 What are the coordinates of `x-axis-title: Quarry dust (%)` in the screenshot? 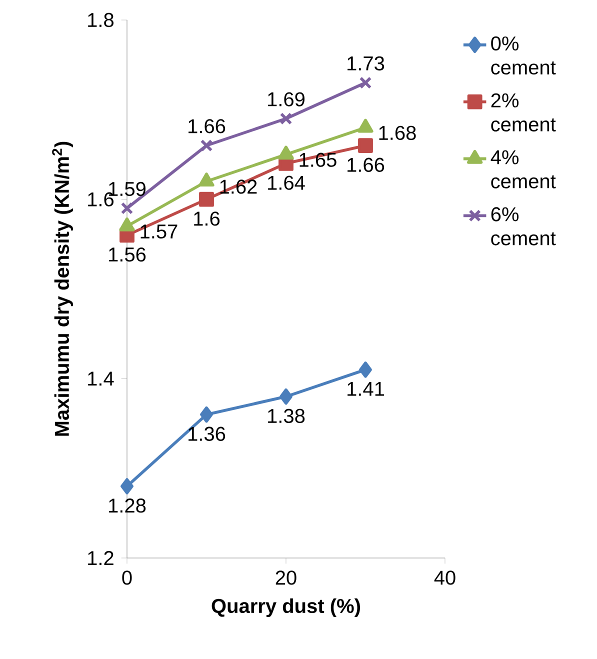 It's located at (286, 608).